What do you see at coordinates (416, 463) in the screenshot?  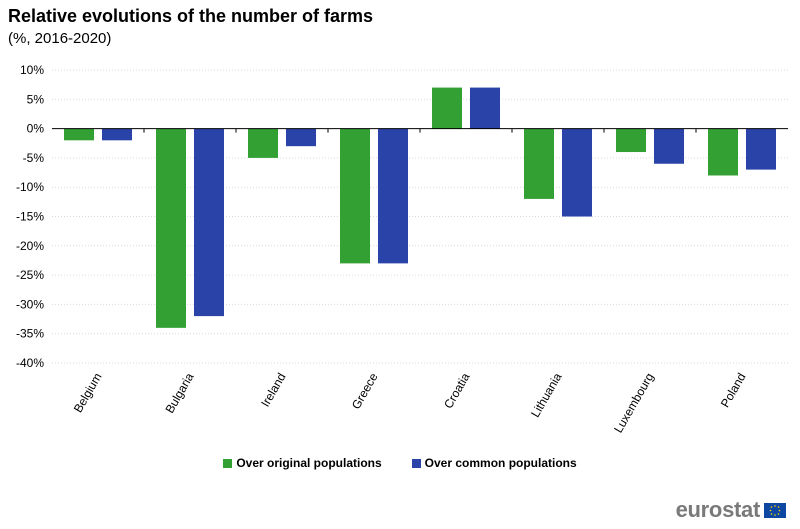 I see `legend-swatch-common` at bounding box center [416, 463].